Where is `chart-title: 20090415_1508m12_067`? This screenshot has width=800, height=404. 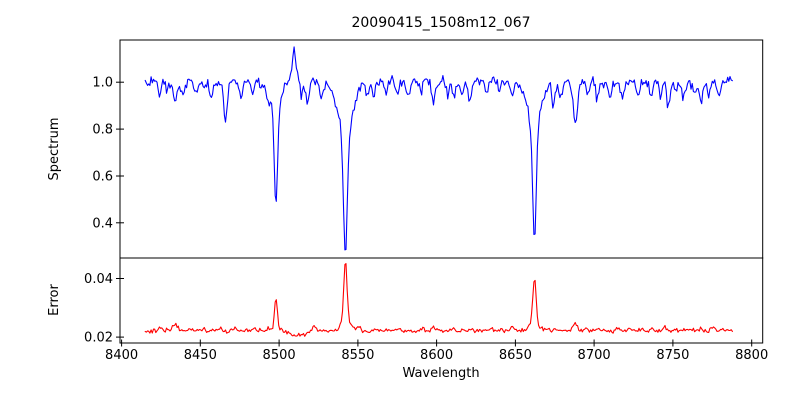 chart-title: 20090415_1508m12_067 is located at coordinates (440, 23).